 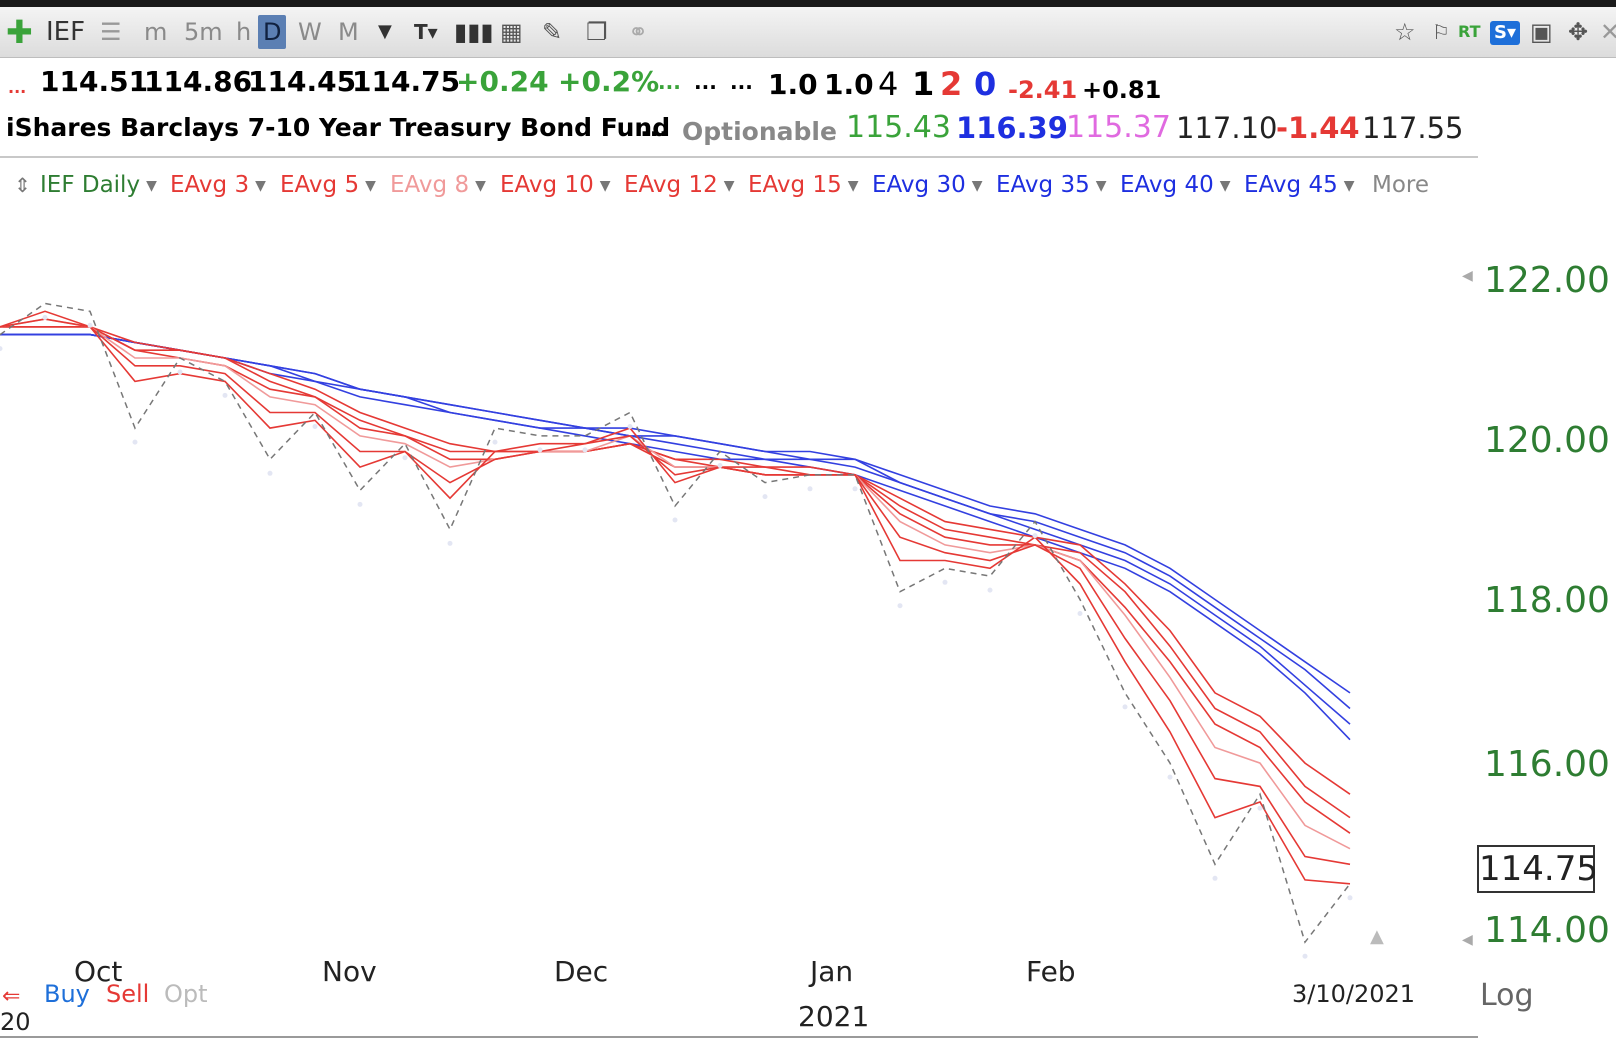 I want to click on symbol-input: IEF, so click(x=66, y=32).